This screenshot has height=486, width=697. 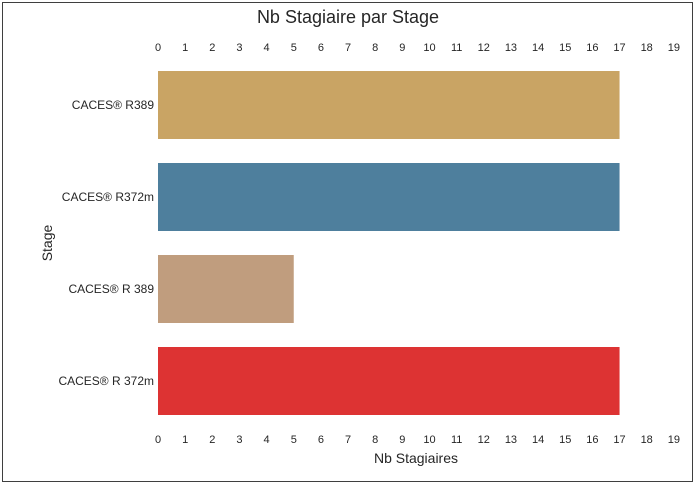 I want to click on x-tick-top-label: 19, so click(x=674, y=48).